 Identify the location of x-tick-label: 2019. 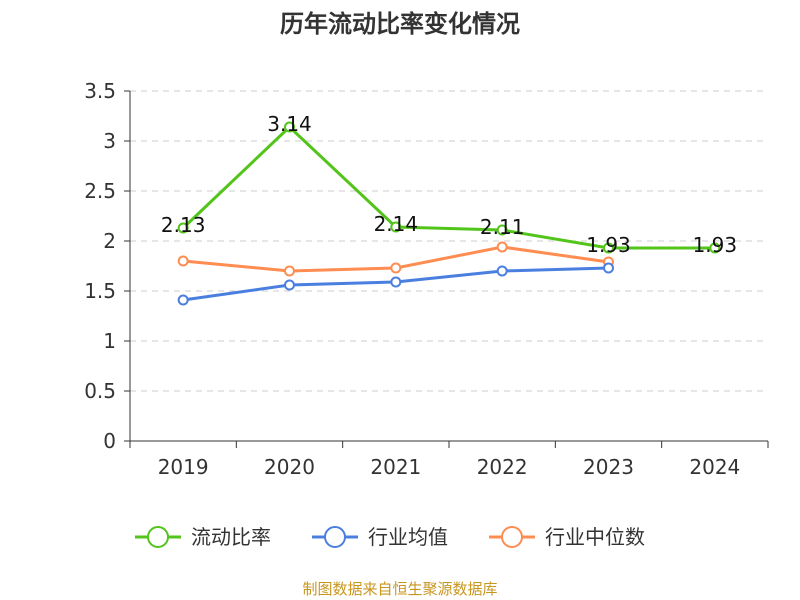
(183, 467).